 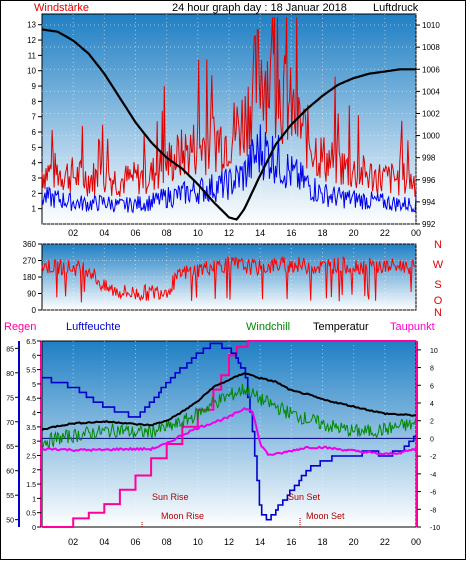 I want to click on temp-tick: -10, so click(x=435, y=528).